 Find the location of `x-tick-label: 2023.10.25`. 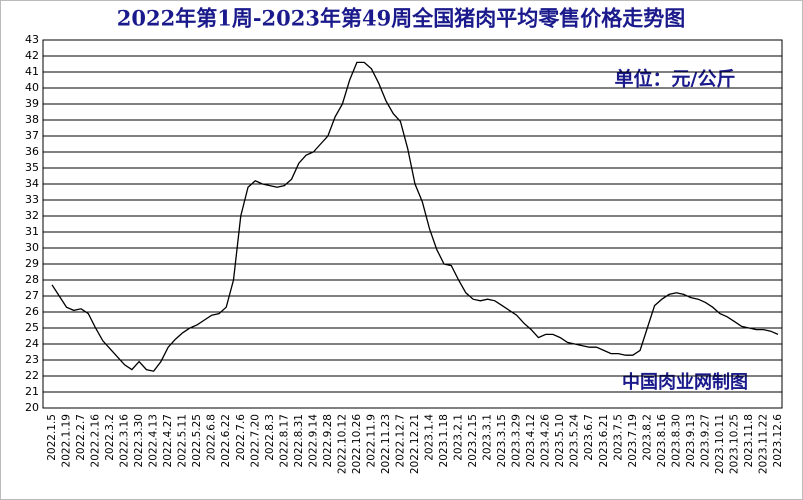

x-tick-label: 2023.10.25 is located at coordinates (734, 444).